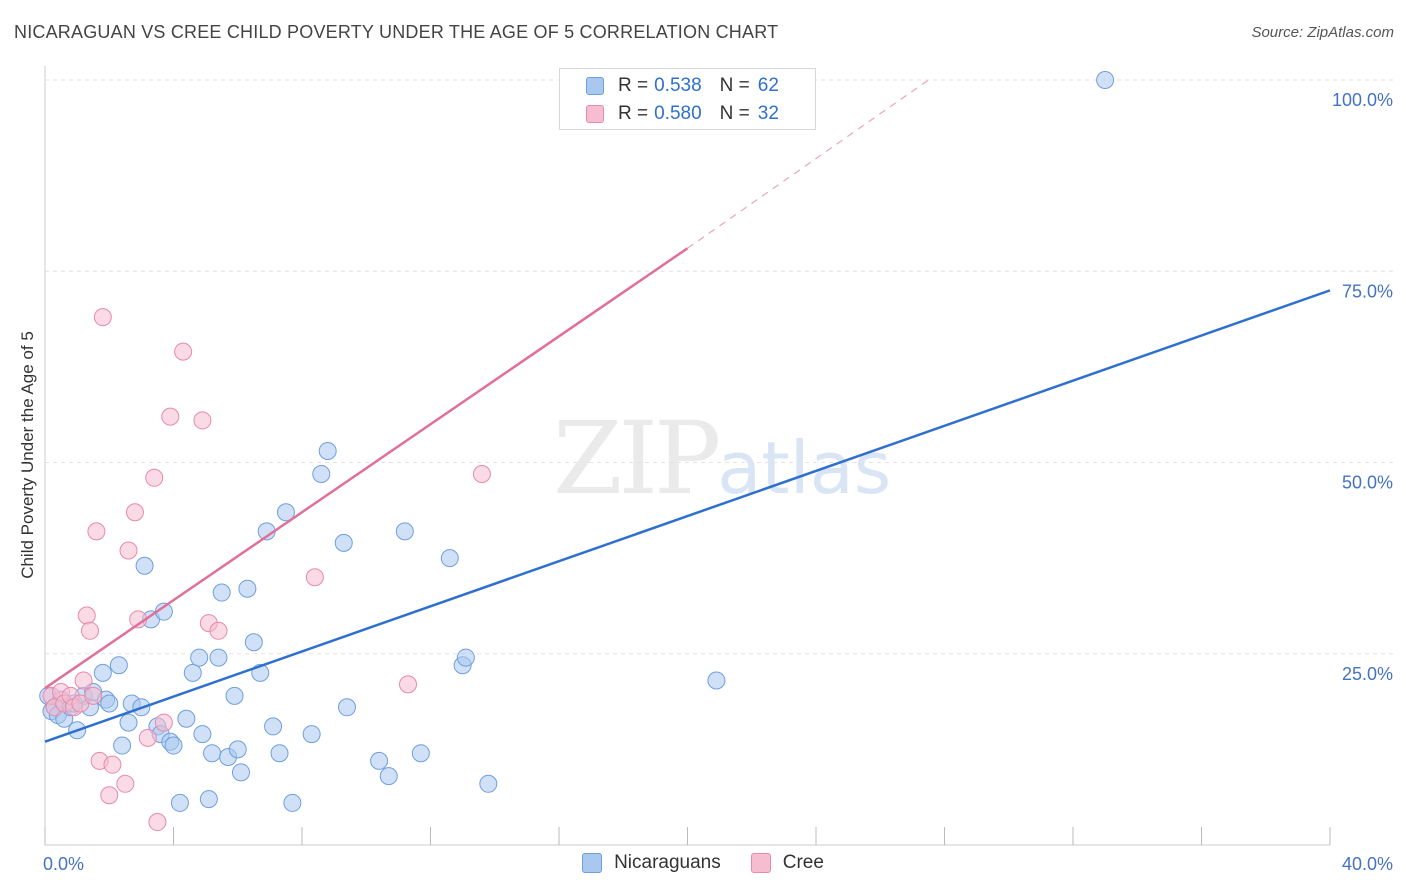 This screenshot has height=892, width=1406. I want to click on legend-n-value: 62, so click(768, 85).